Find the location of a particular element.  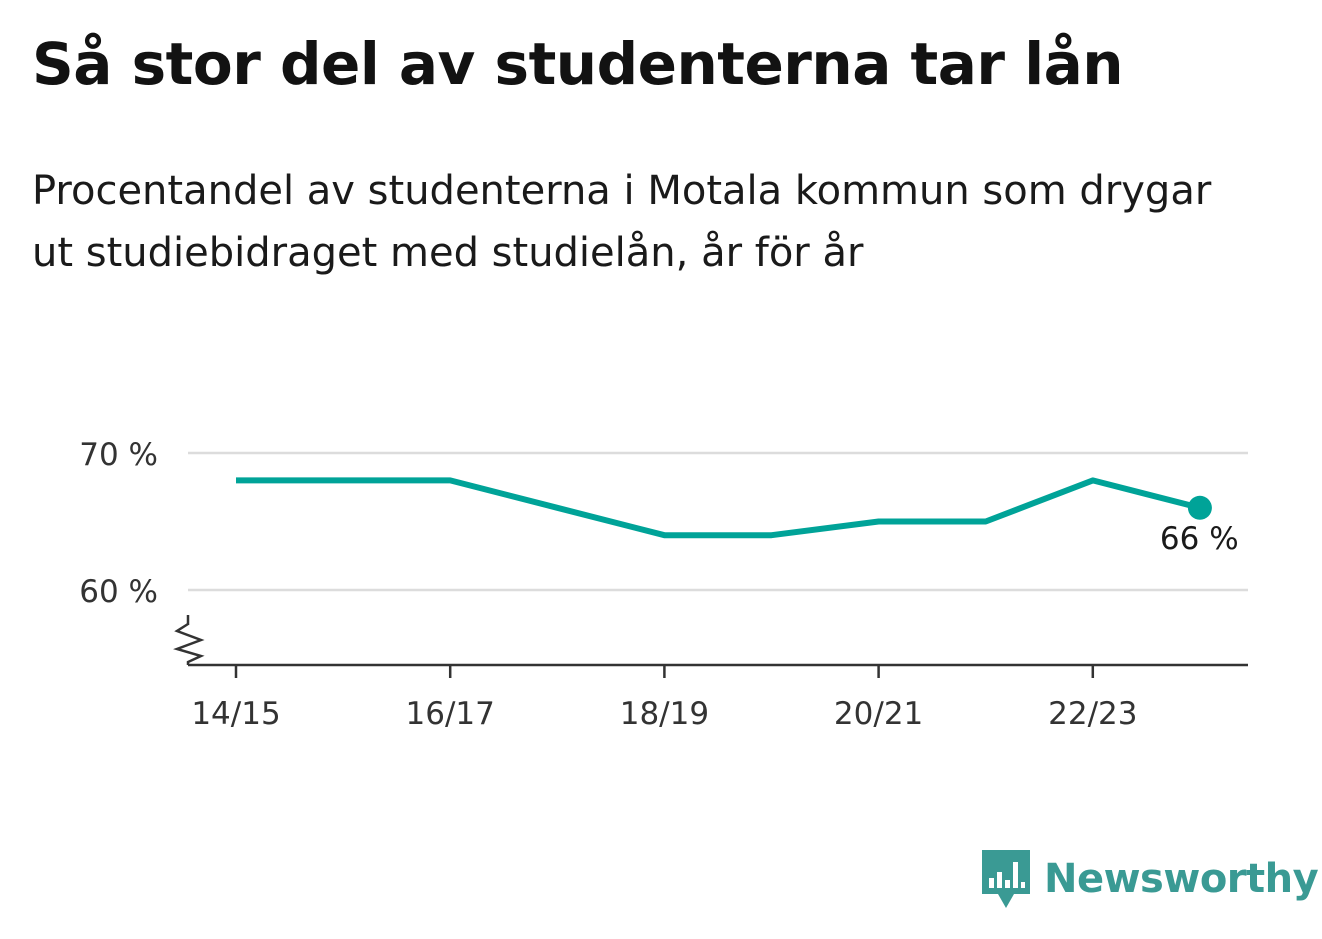

end-value-label: 66 % is located at coordinates (1199, 539).